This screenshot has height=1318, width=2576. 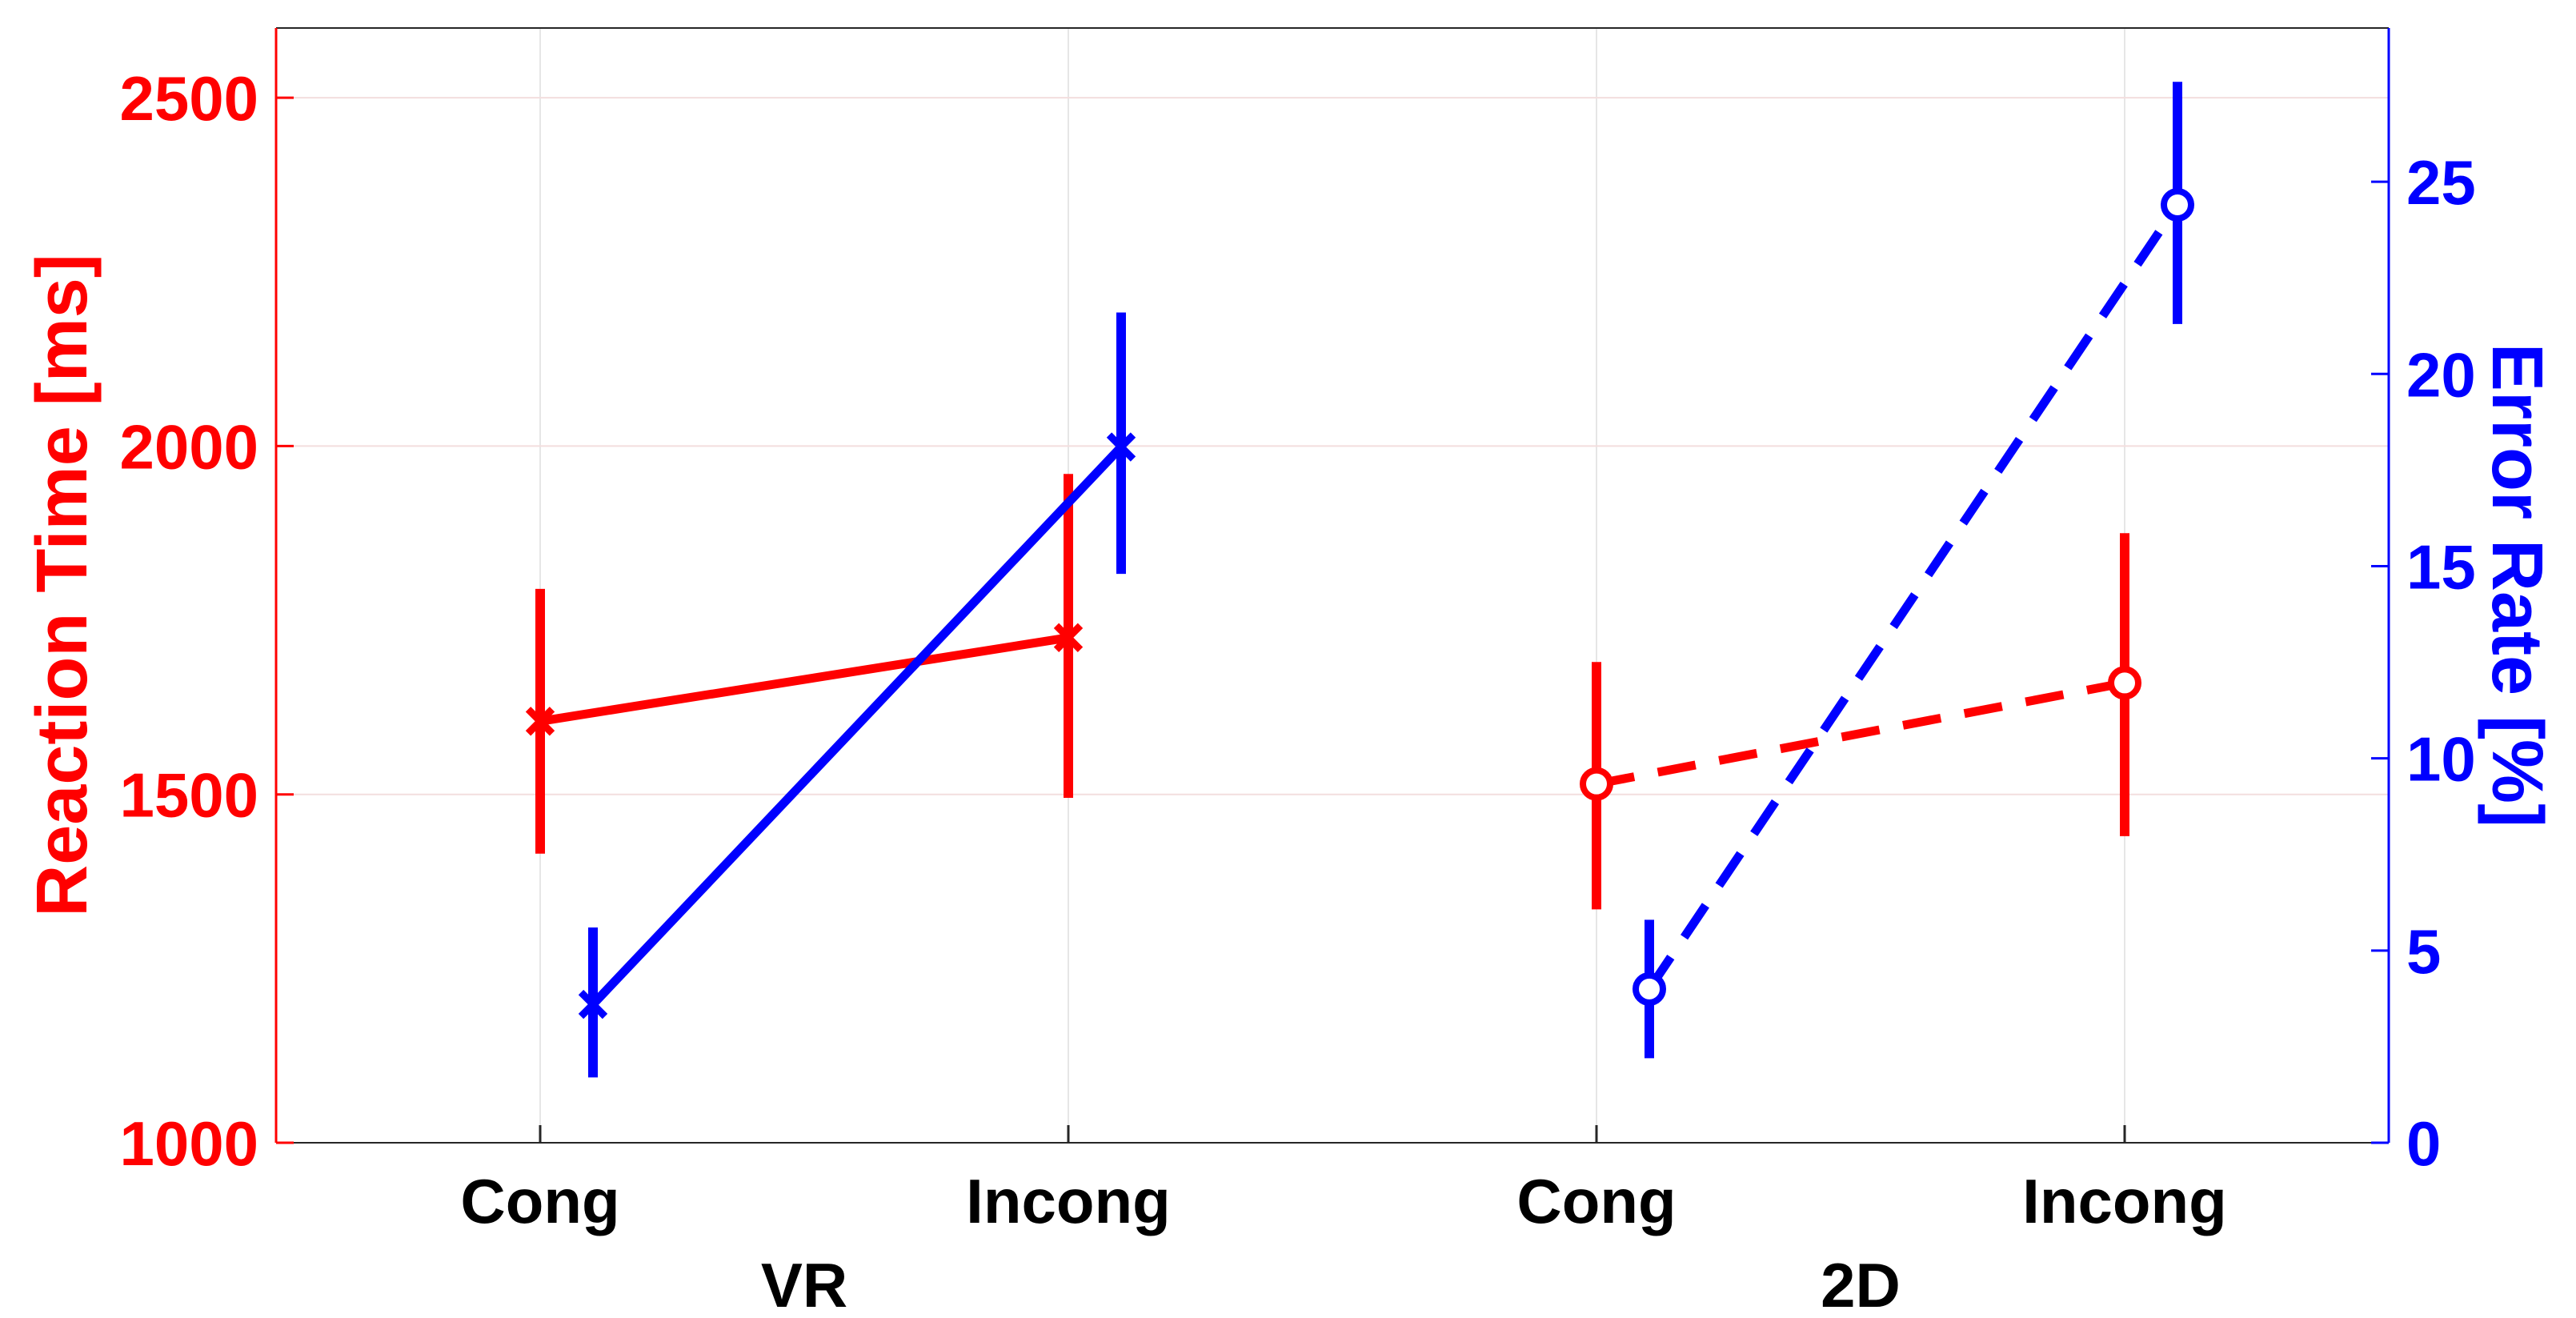 I want to click on y-tick-label-right: 10, so click(x=2441, y=759).